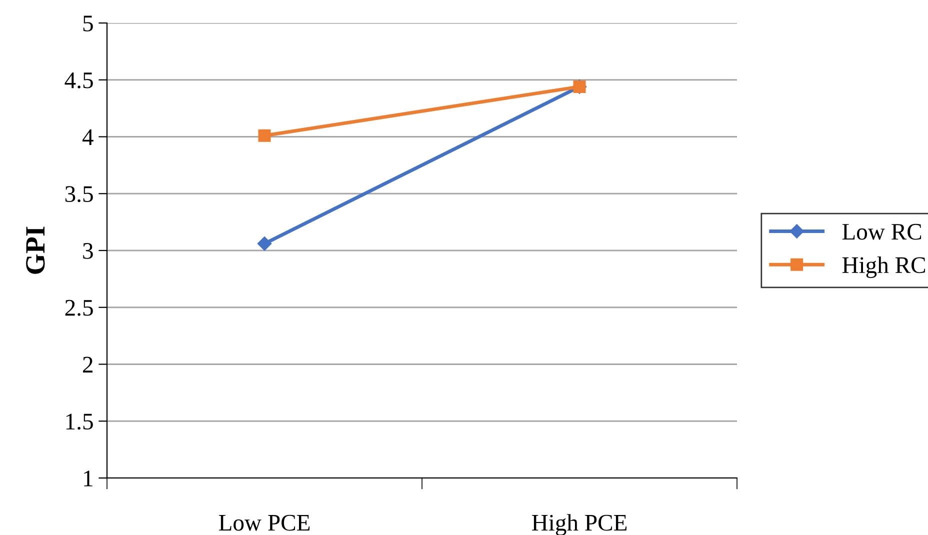  What do you see at coordinates (264, 522) in the screenshot?
I see `x-tick-label: Low PCE` at bounding box center [264, 522].